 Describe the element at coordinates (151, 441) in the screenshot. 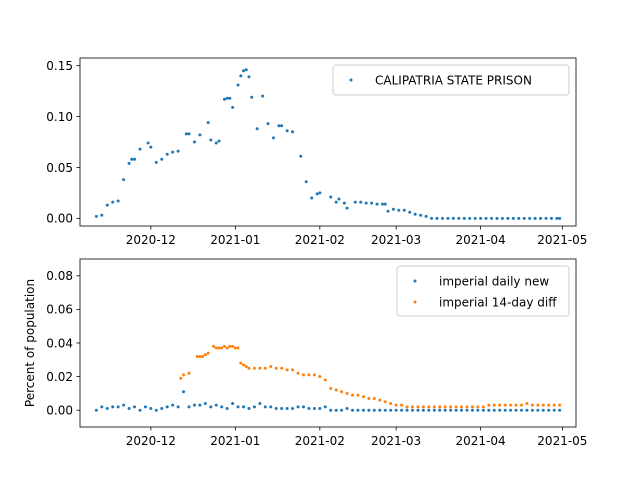

I see `x-tick-label: 2020-12` at that location.